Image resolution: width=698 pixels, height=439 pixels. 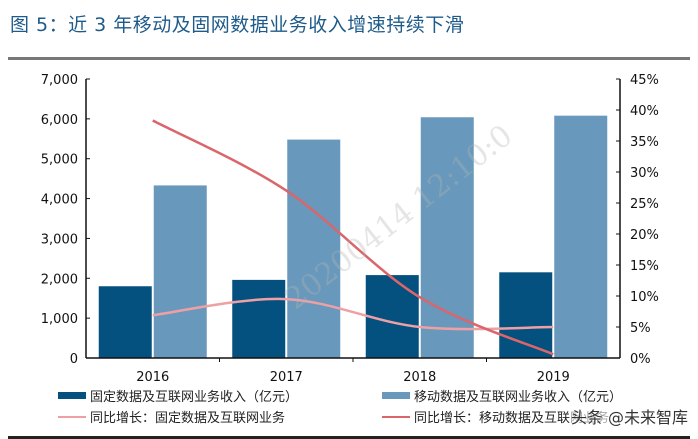 What do you see at coordinates (553, 377) in the screenshot?
I see `x-tick-label: 2019` at bounding box center [553, 377].